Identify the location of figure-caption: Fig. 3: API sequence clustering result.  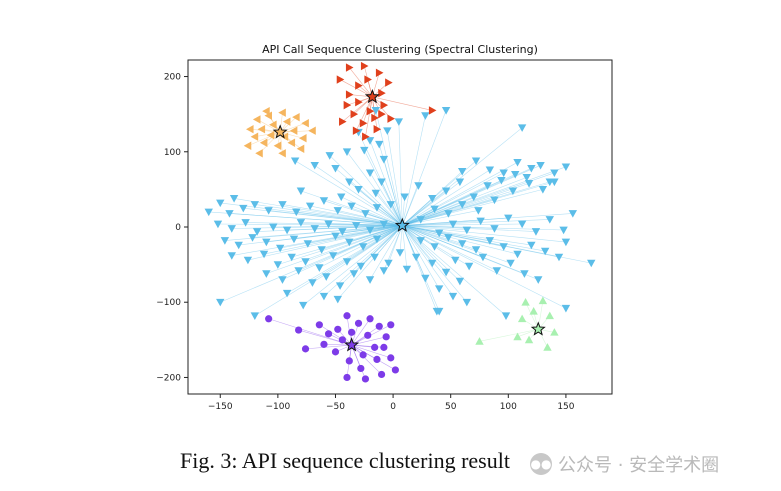
(345, 460).